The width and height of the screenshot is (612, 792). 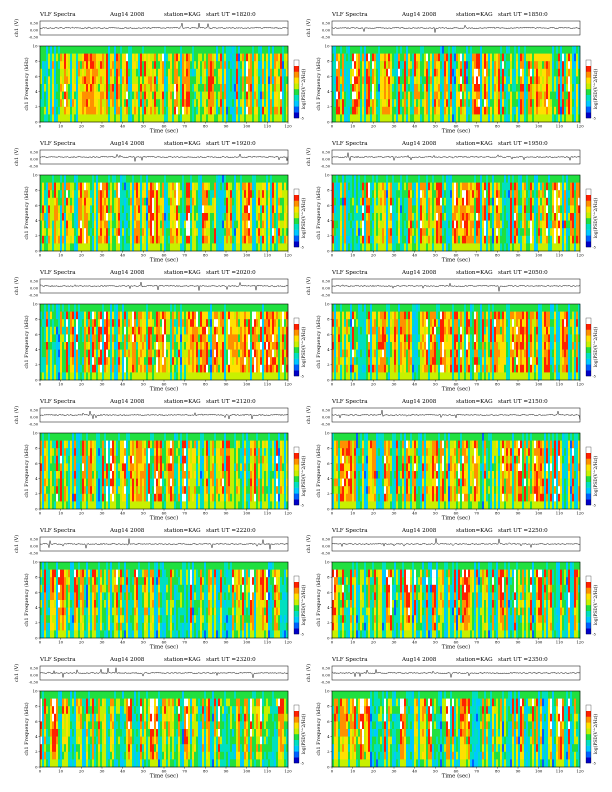 What do you see at coordinates (318, 83) in the screenshot?
I see `y-axis-label: ch1 Frequency (kHz)` at bounding box center [318, 83].